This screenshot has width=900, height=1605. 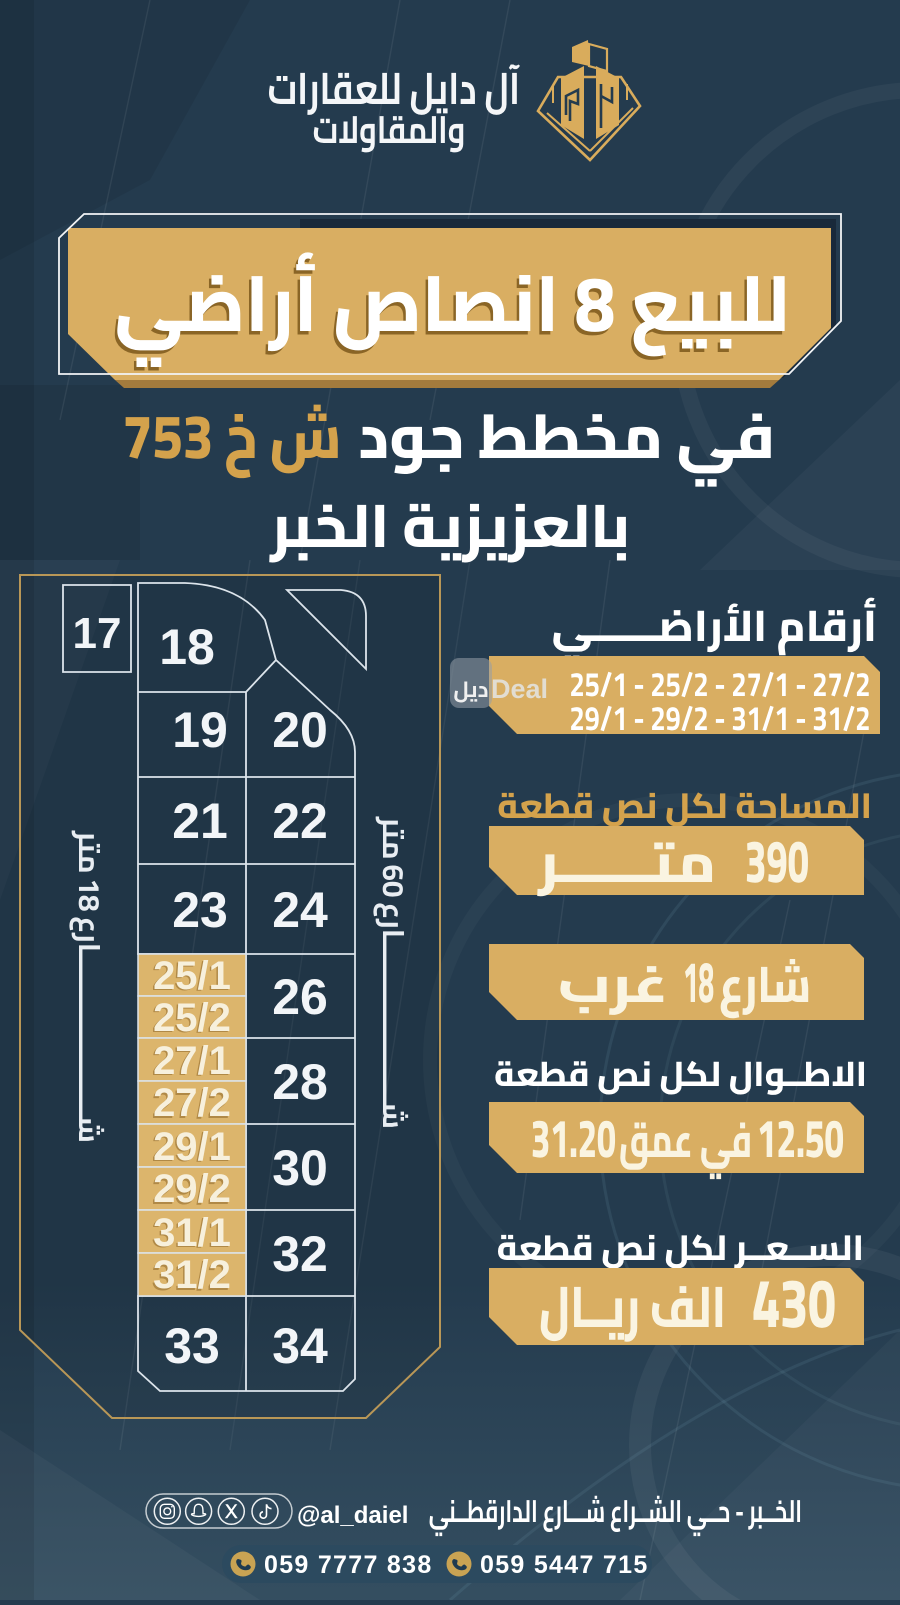 What do you see at coordinates (97, 633) in the screenshot?
I see `svg-text: 17` at bounding box center [97, 633].